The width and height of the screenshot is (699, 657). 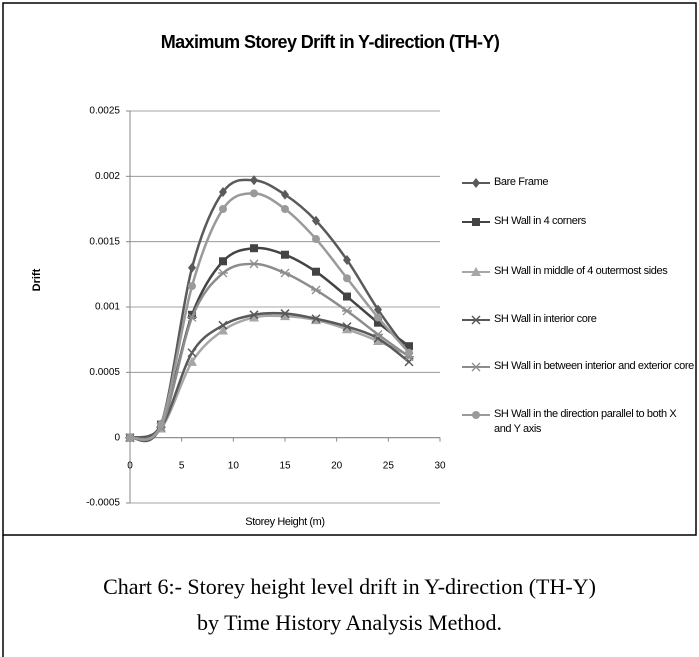 What do you see at coordinates (107, 307) in the screenshot?
I see `y-tick-label: 0.001` at bounding box center [107, 307].